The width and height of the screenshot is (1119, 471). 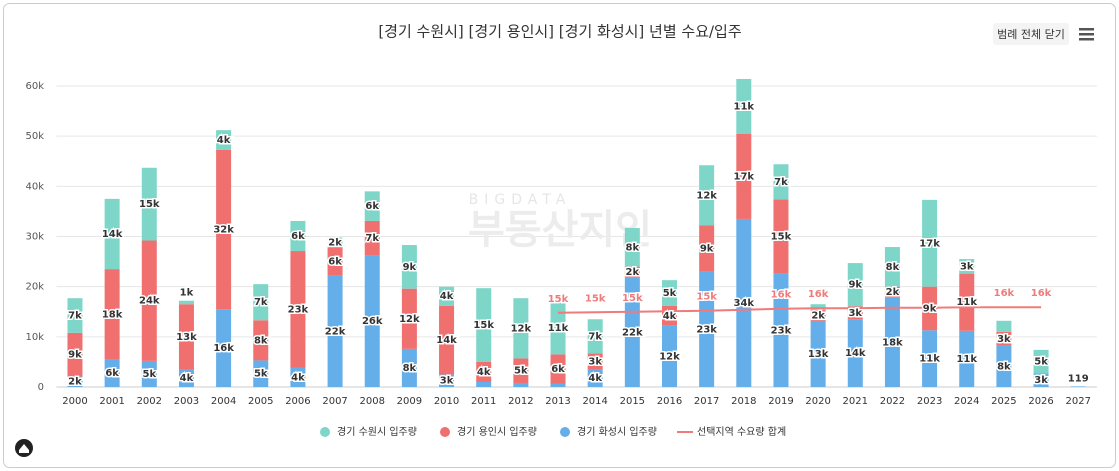 I want to click on x-tick-label: 2013, so click(x=557, y=401).